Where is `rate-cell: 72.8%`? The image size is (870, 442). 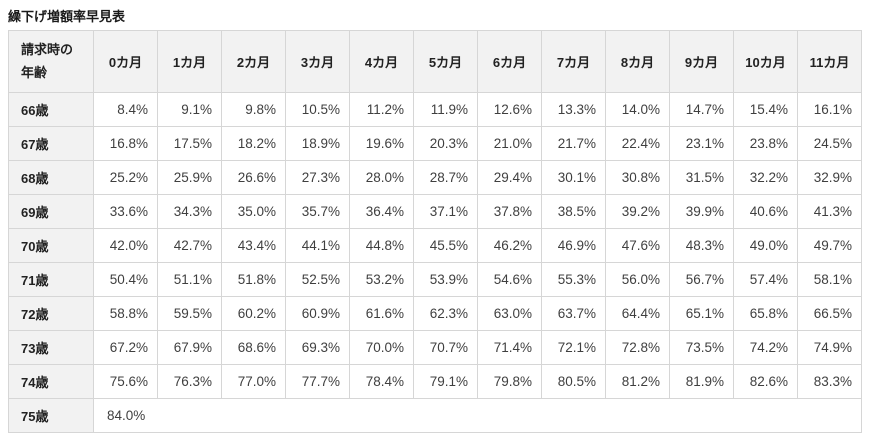
rate-cell: 72.8% is located at coordinates (637, 347).